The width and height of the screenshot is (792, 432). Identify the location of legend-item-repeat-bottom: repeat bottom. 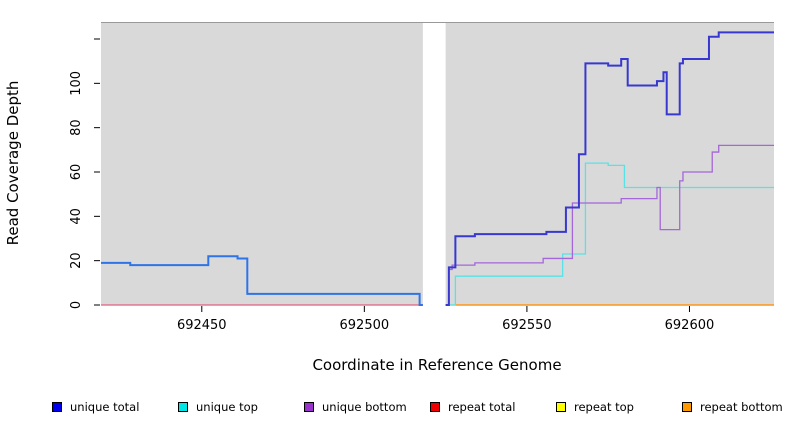
(737, 407).